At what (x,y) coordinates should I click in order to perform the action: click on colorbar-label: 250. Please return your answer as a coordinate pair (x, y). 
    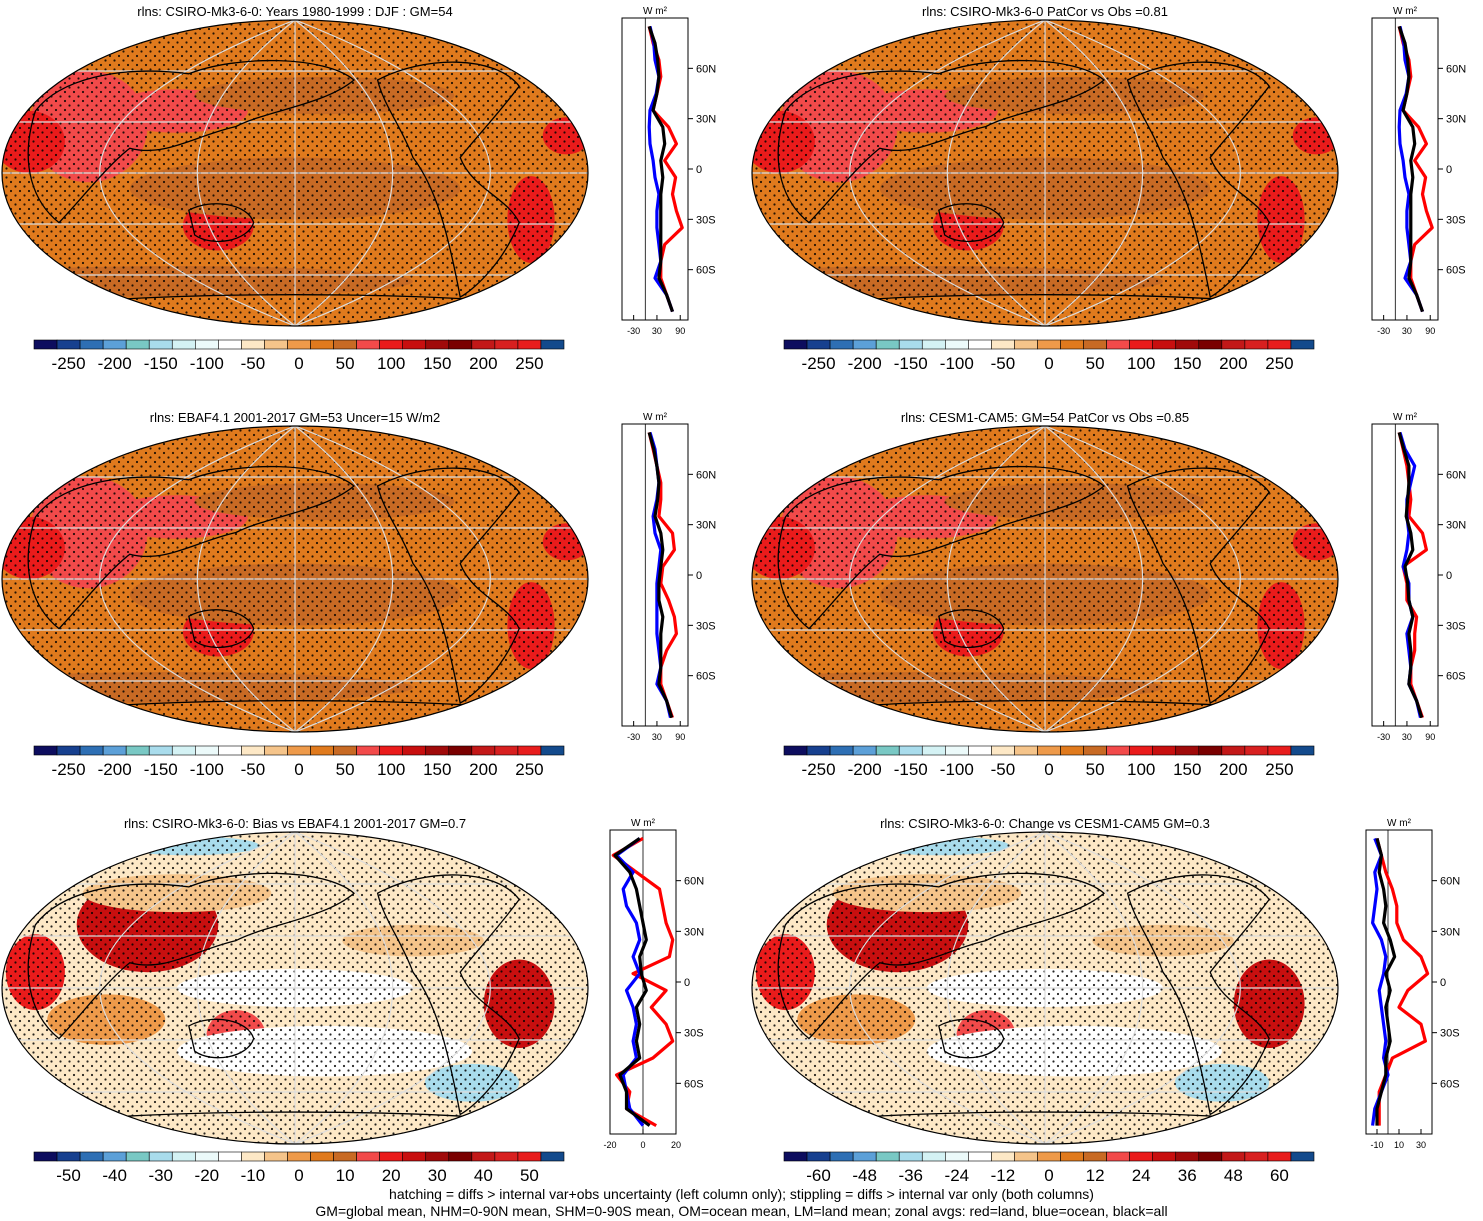
    Looking at the image, I should click on (1279, 363).